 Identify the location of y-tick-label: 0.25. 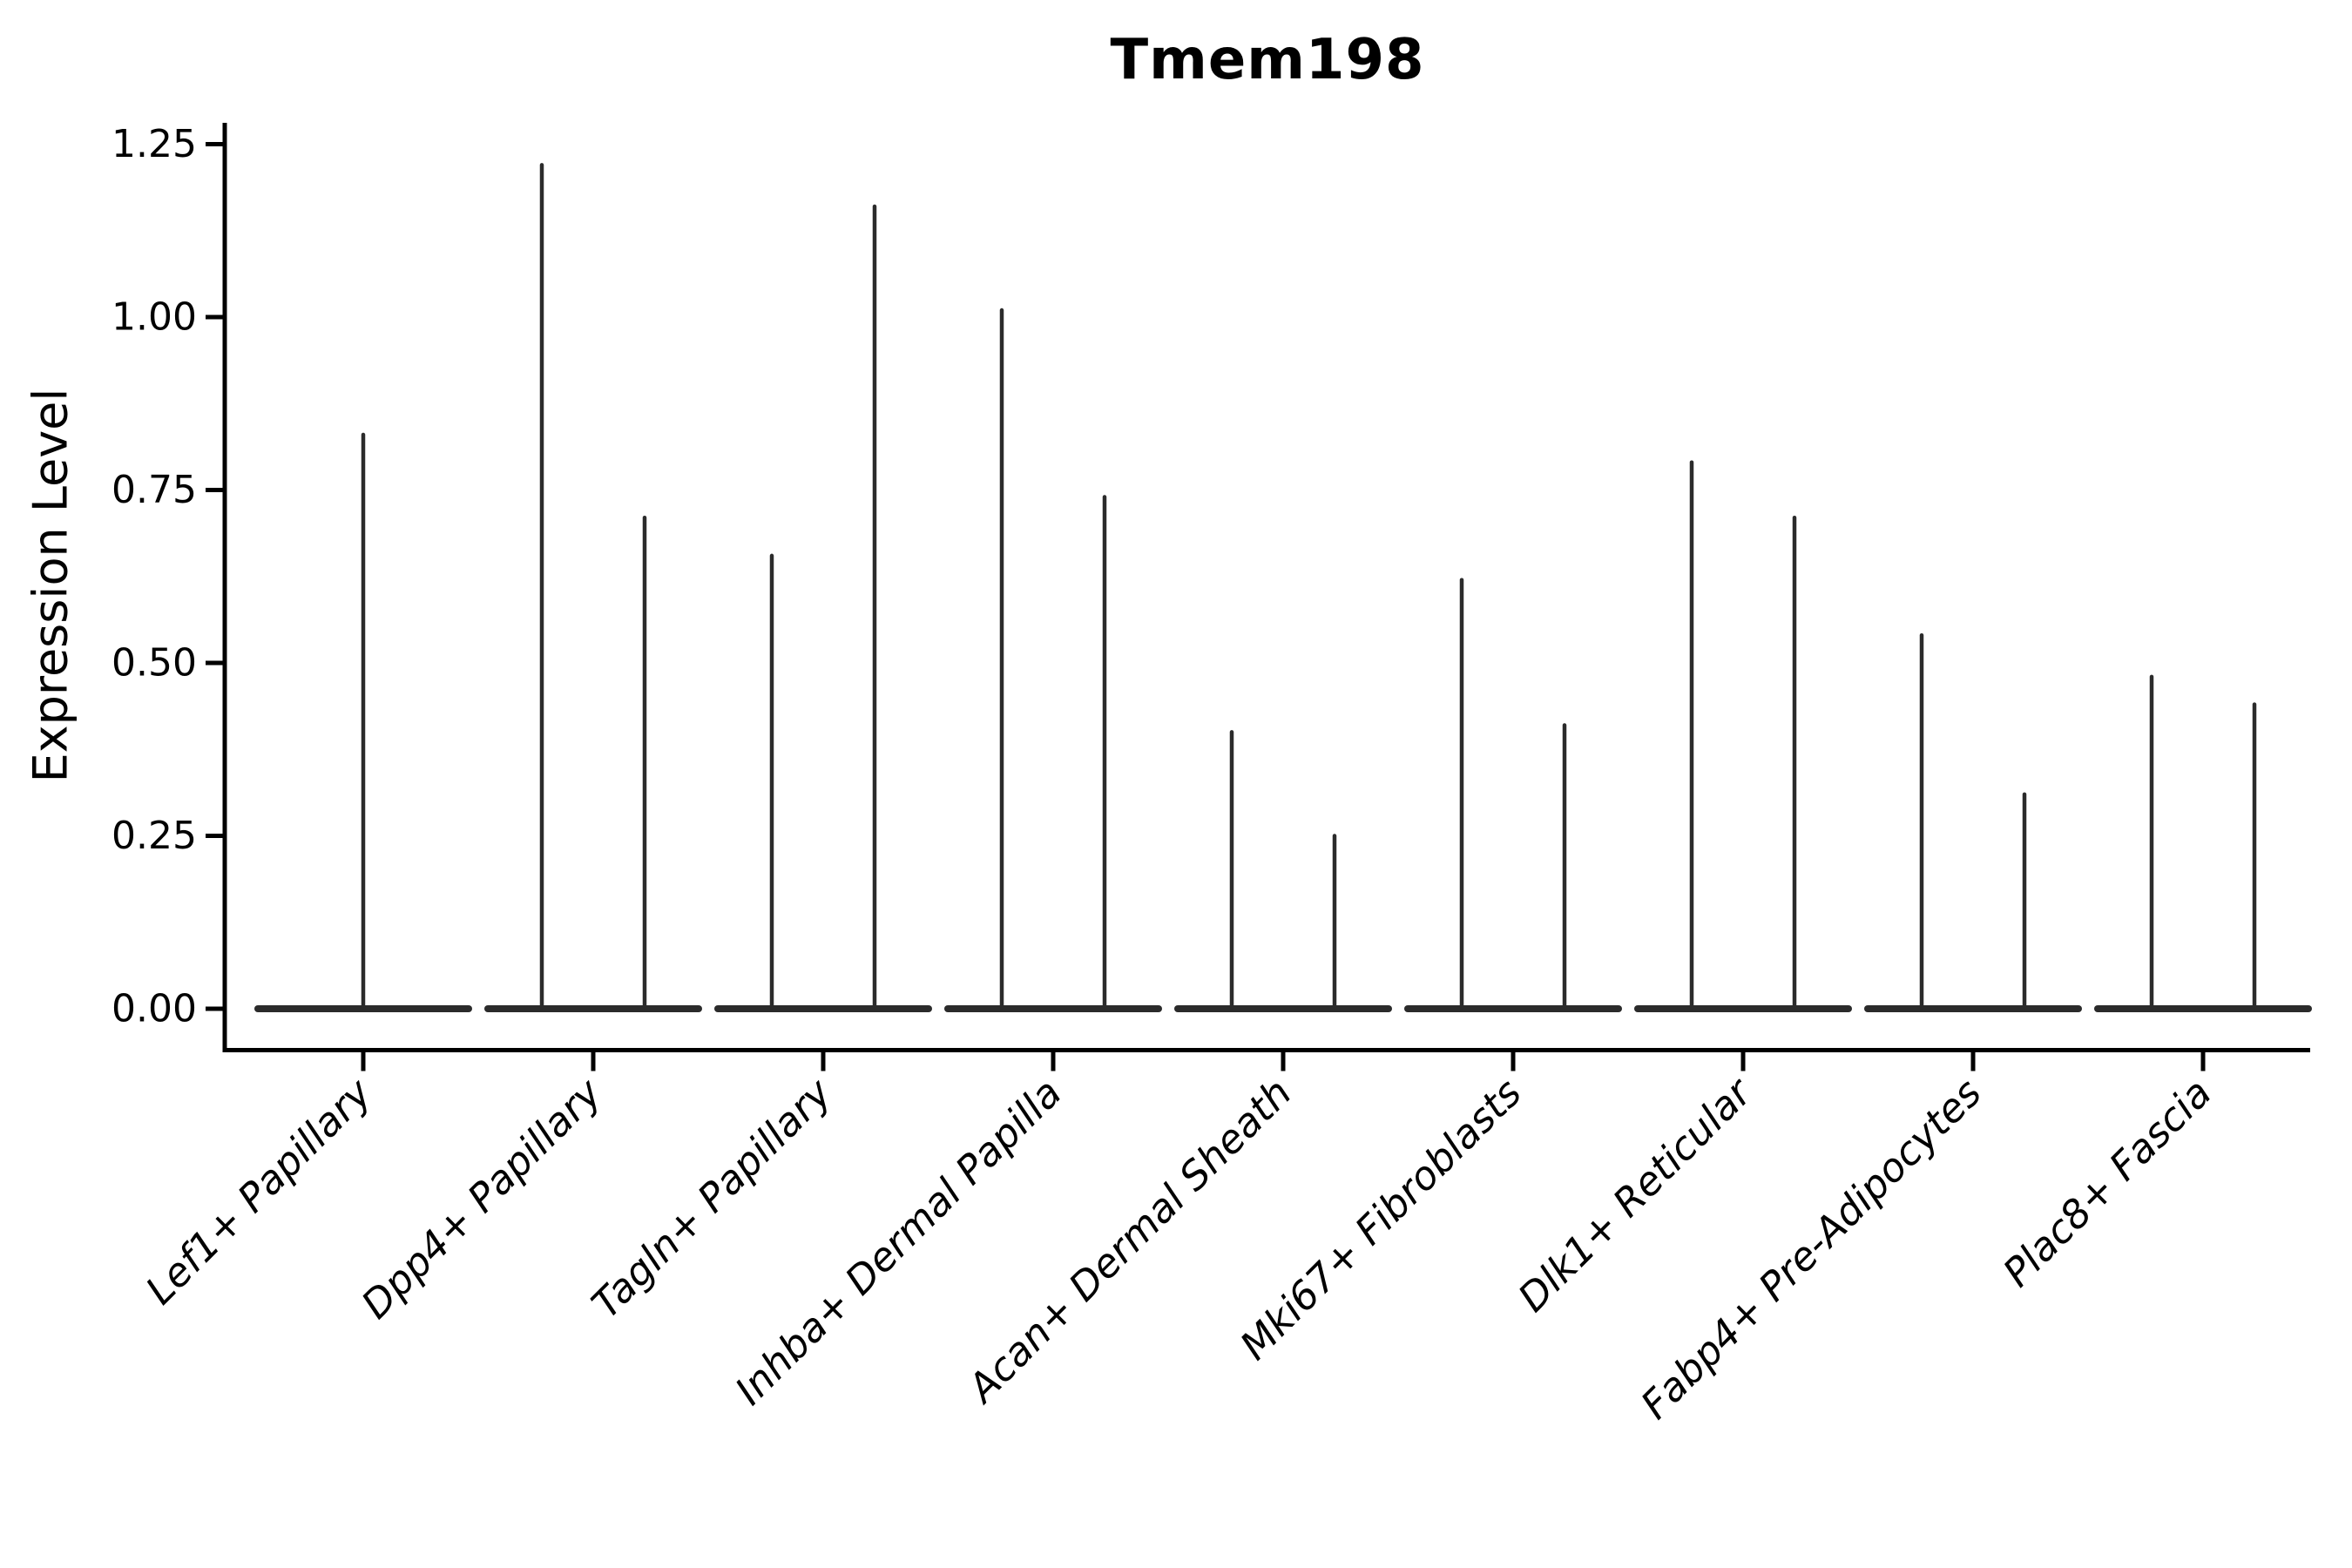
(154, 836).